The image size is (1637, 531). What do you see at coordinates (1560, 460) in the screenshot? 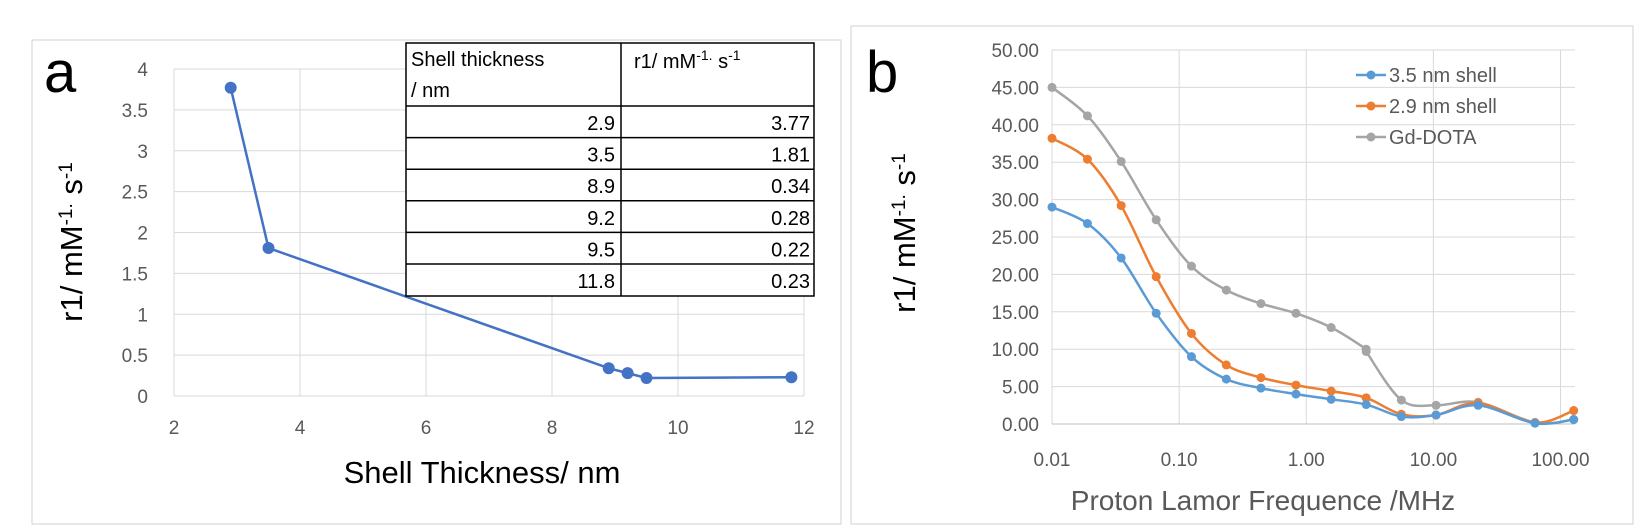
I see `panel-b-x-tick-label: 100.00` at bounding box center [1560, 460].